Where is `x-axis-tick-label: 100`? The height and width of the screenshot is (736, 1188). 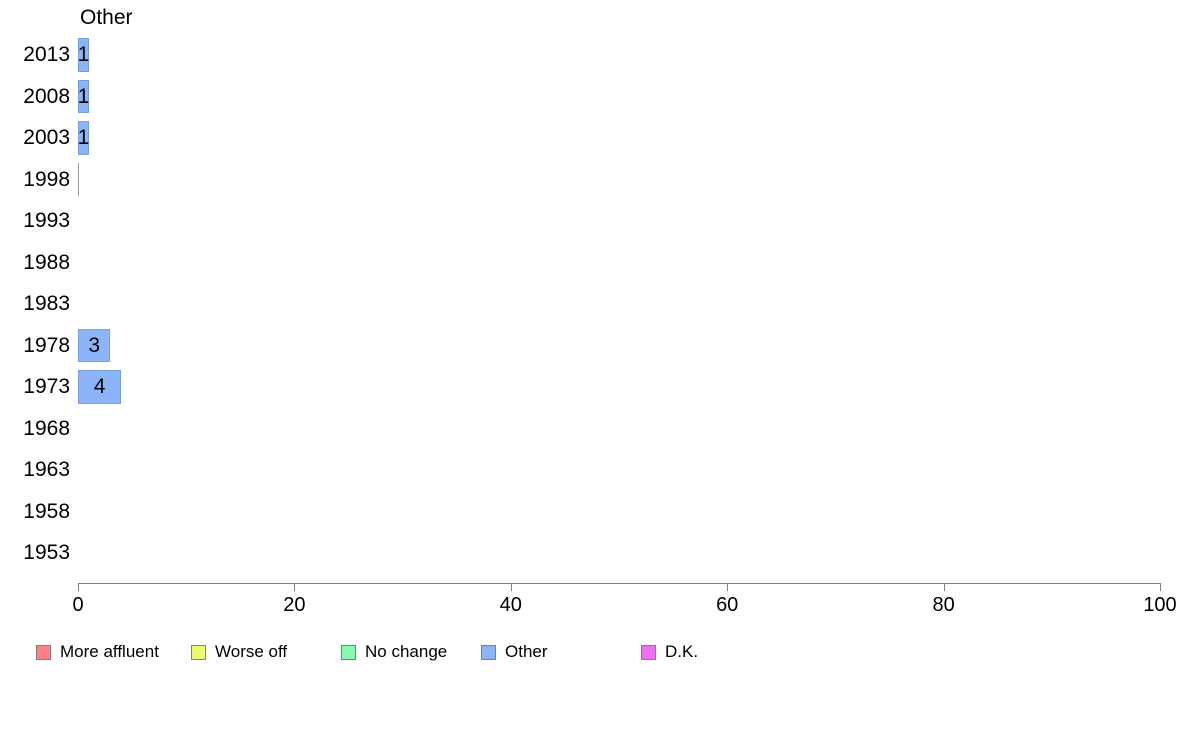
x-axis-tick-label: 100 is located at coordinates (1160, 605).